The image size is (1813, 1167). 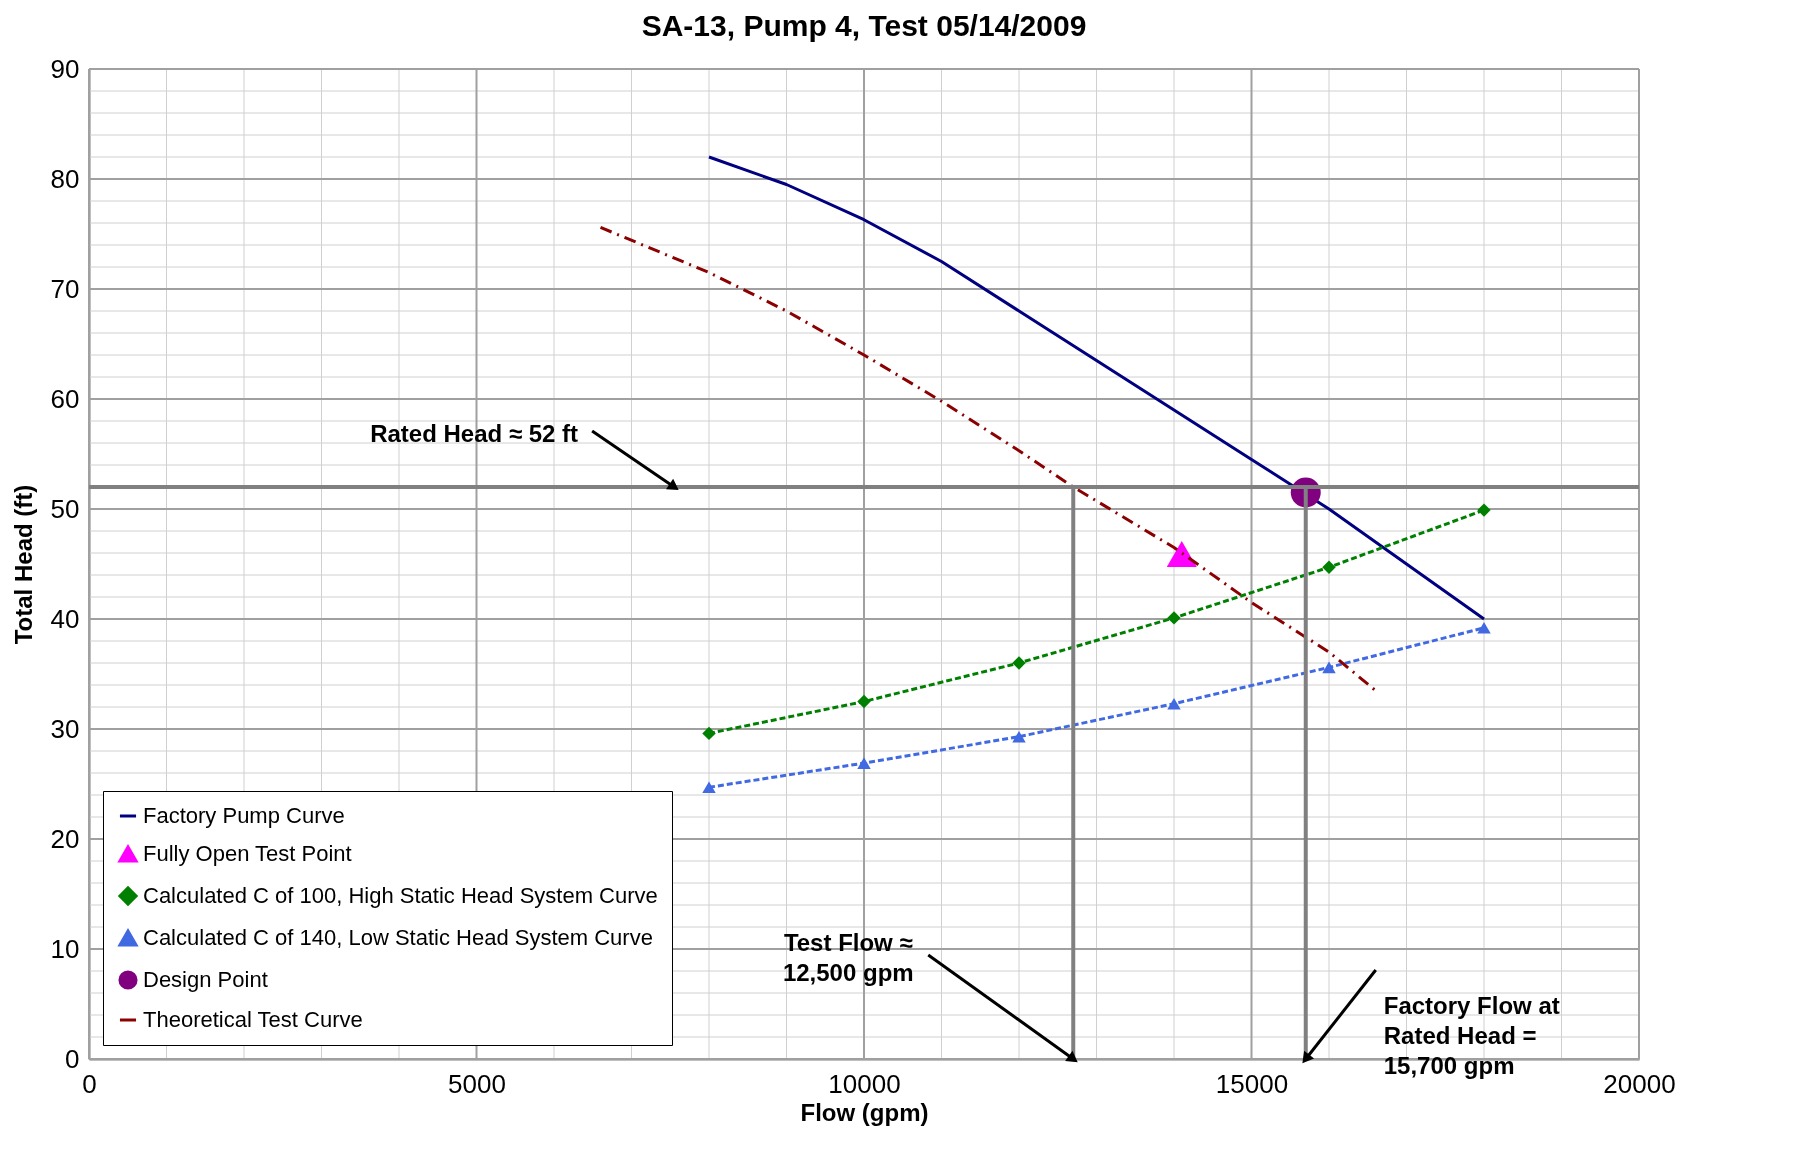 What do you see at coordinates (65, 68) in the screenshot?
I see `y-tick-label: 90` at bounding box center [65, 68].